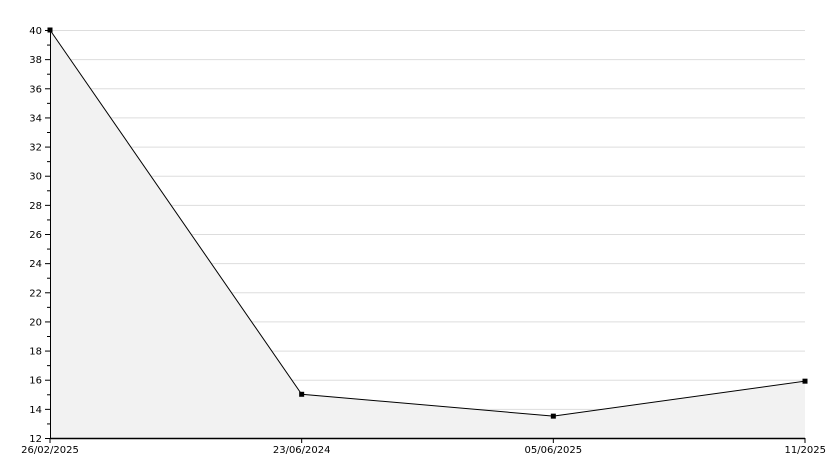 The image size is (834, 472). I want to click on y-tick-label: 24, so click(35, 264).